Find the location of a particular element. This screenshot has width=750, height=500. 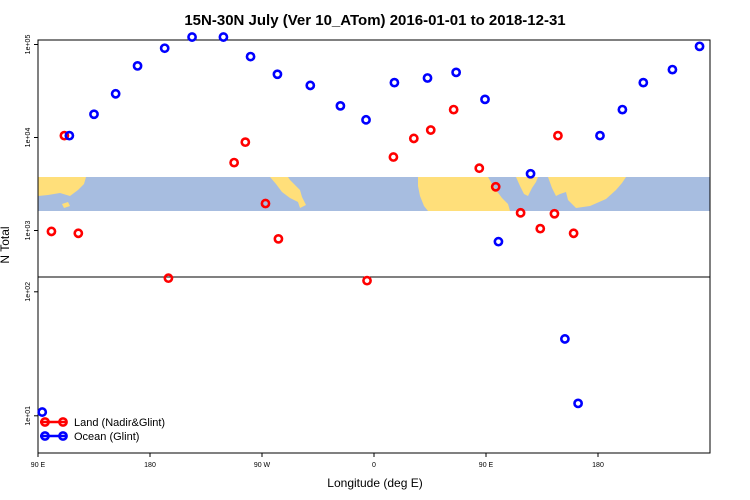

y-tick-label: 1e+03 is located at coordinates (28, 231).